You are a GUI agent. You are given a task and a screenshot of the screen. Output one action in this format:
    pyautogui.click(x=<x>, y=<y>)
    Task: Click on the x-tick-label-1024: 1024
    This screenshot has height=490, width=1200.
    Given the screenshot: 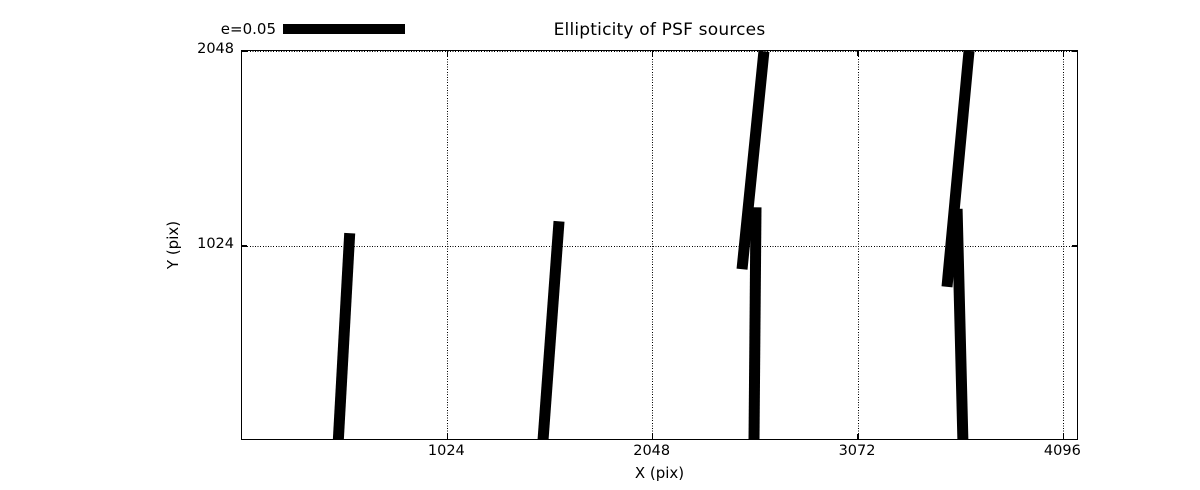 What is the action you would take?
    pyautogui.click(x=446, y=451)
    